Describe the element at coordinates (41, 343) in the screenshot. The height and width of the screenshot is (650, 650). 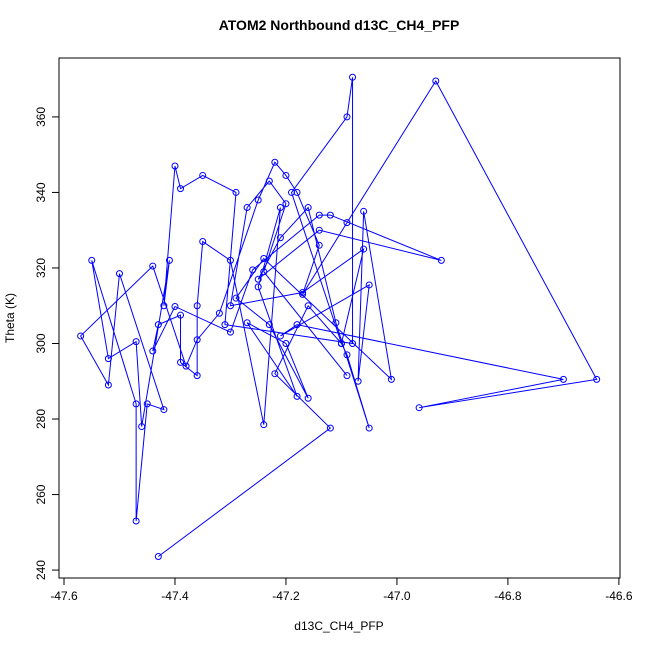
I see `y-tick-label: 300` at that location.